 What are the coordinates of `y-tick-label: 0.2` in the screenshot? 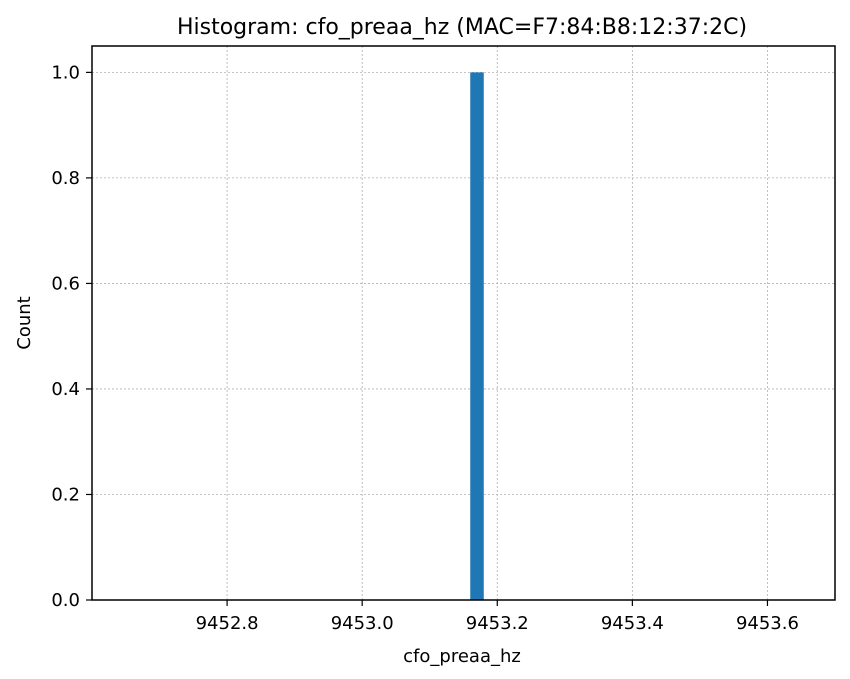 It's located at (65, 494).